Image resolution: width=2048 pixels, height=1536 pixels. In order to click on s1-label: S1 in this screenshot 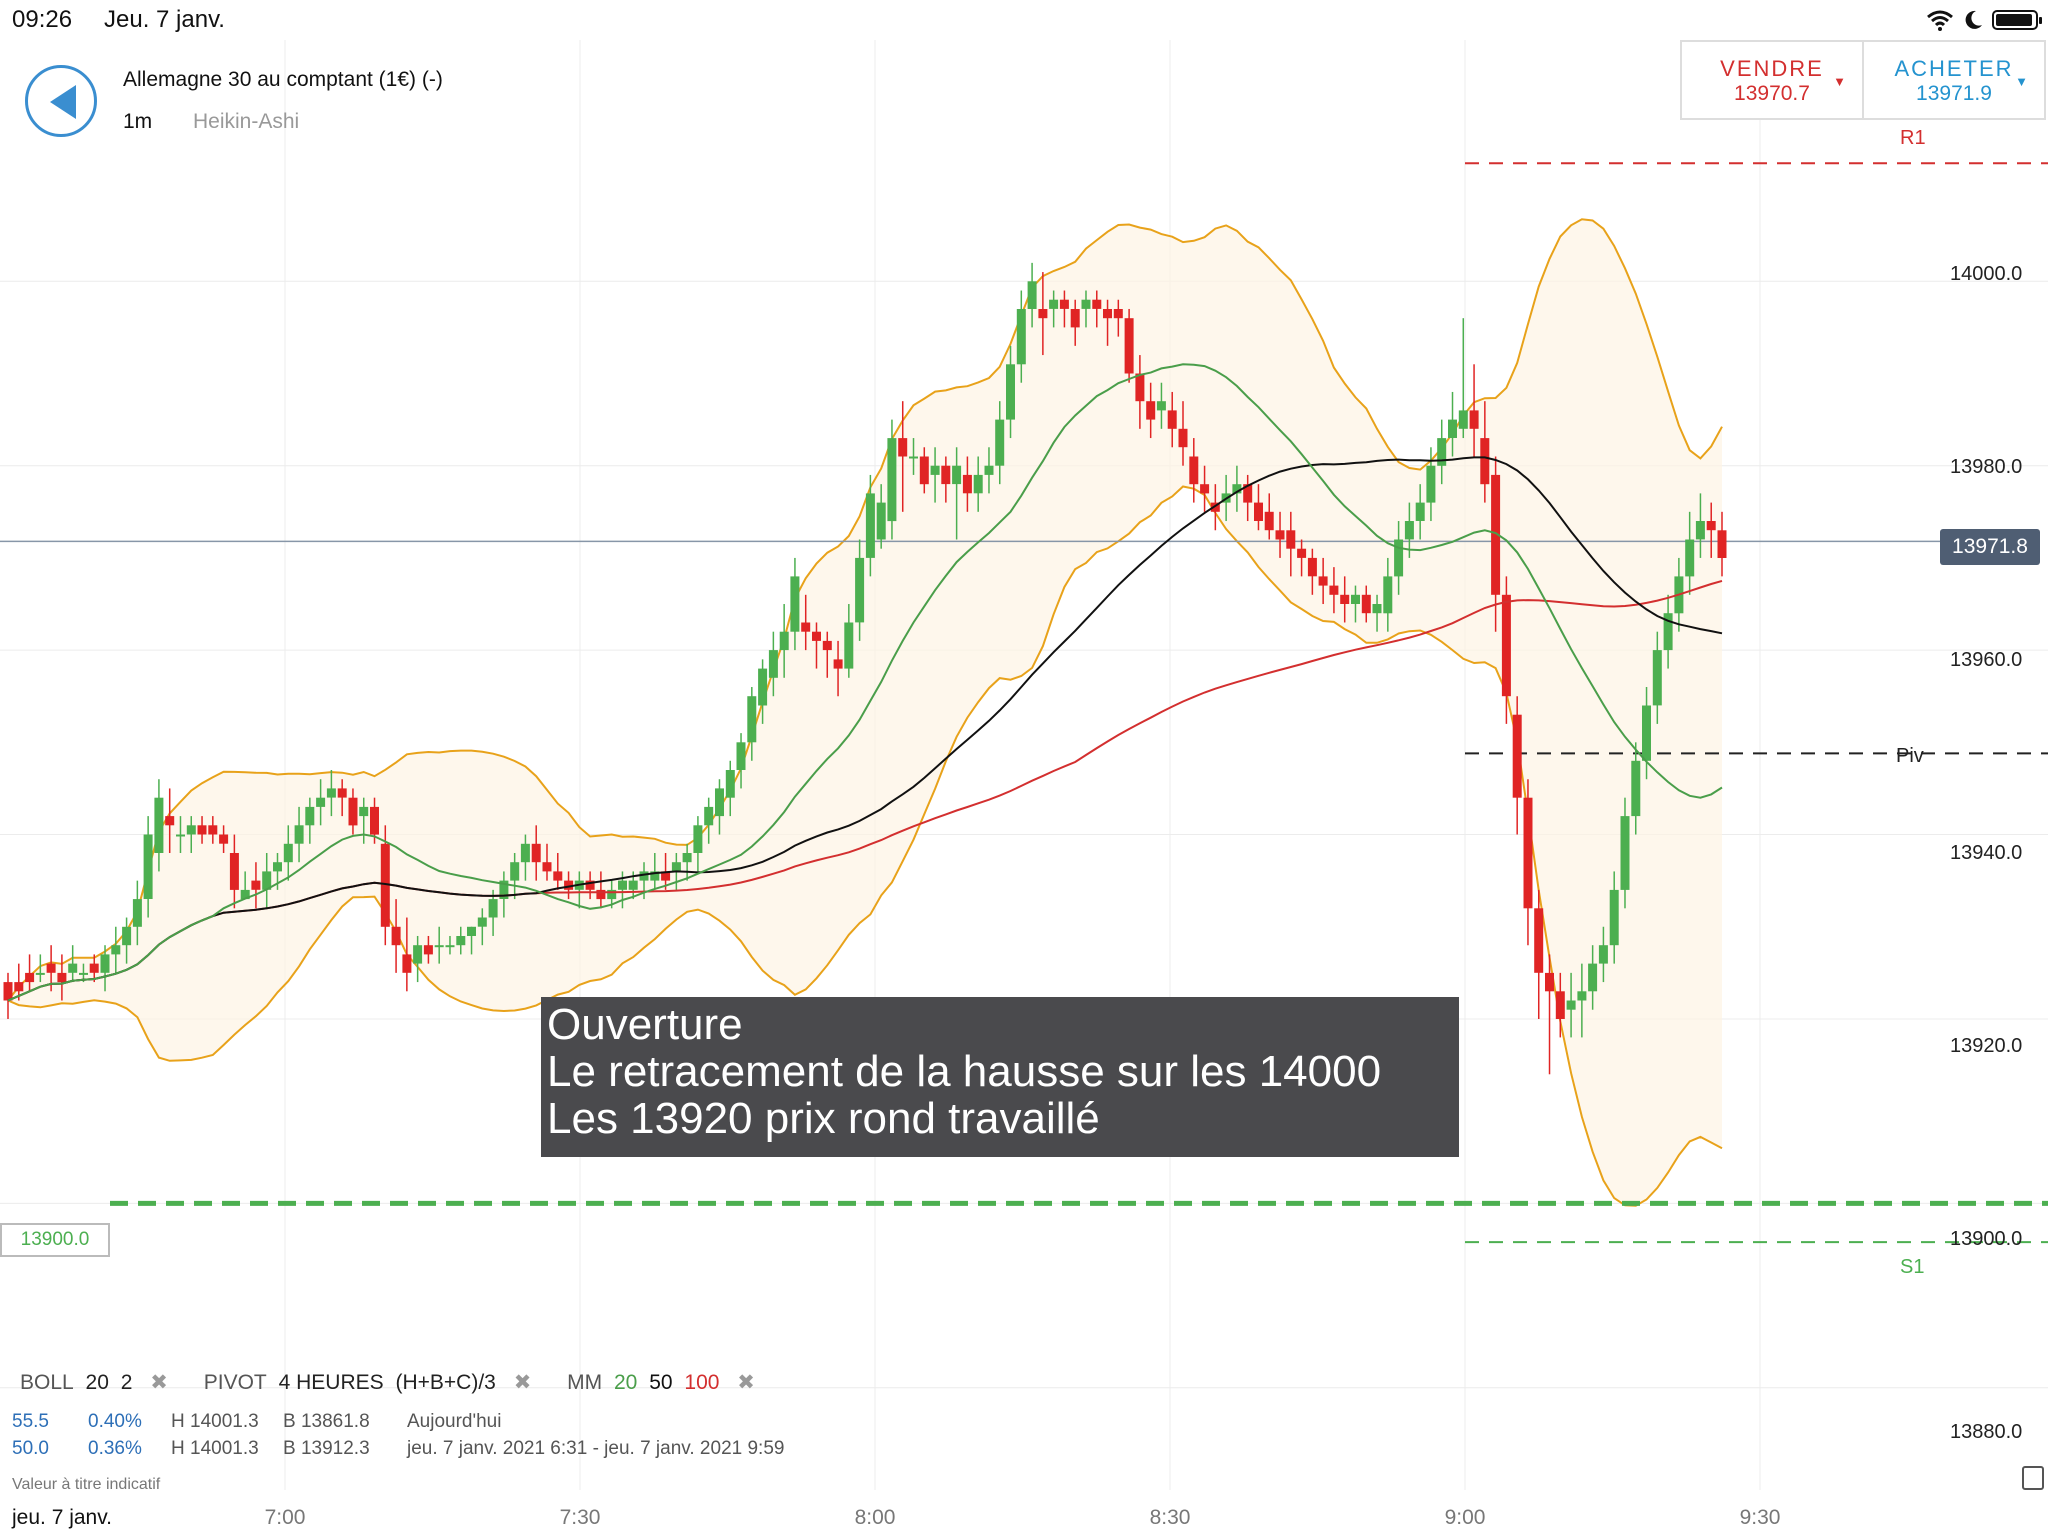, I will do `click(1912, 1267)`.